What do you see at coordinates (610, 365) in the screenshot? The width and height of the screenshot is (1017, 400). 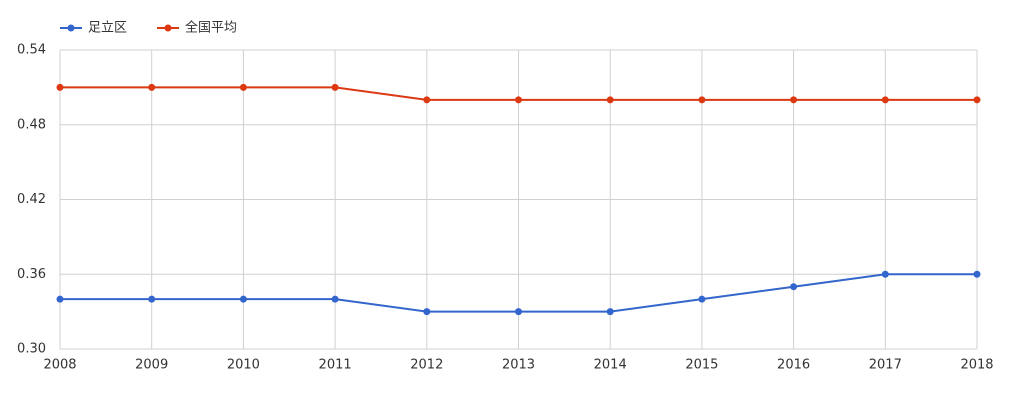 I see `x-tick-label: 2014` at bounding box center [610, 365].